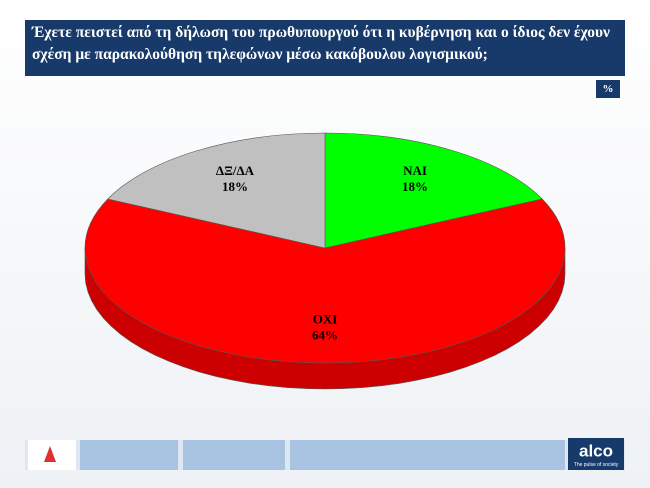  What do you see at coordinates (325, 318) in the screenshot?
I see `slice-label: ΟΧΙ` at bounding box center [325, 318].